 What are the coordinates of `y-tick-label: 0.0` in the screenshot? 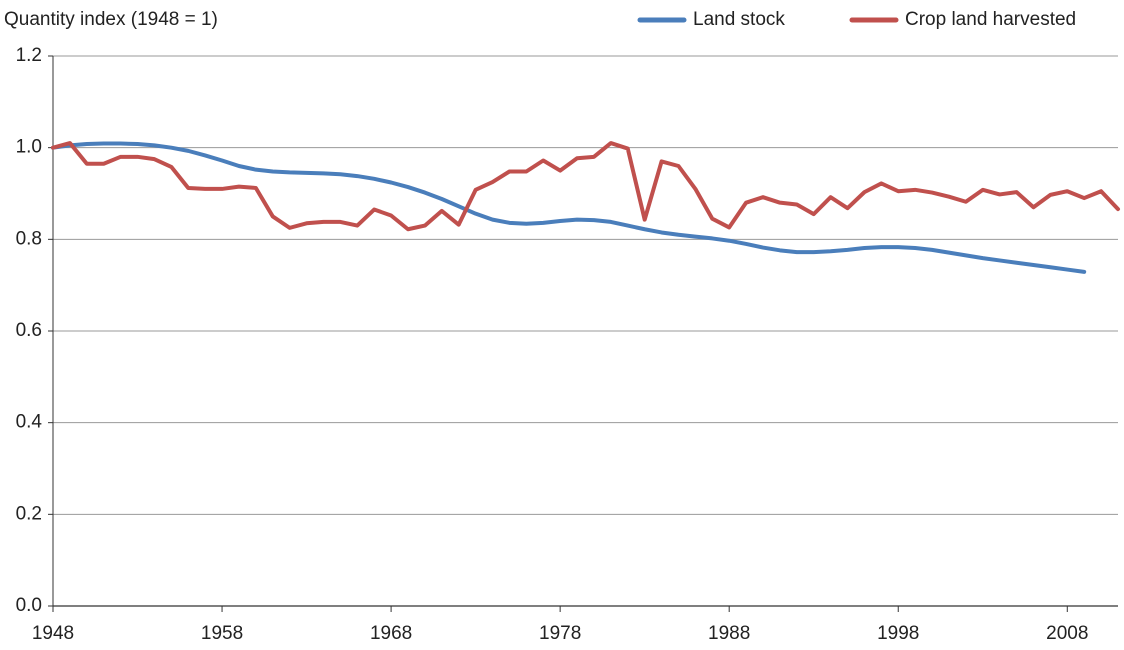 It's located at (29, 605).